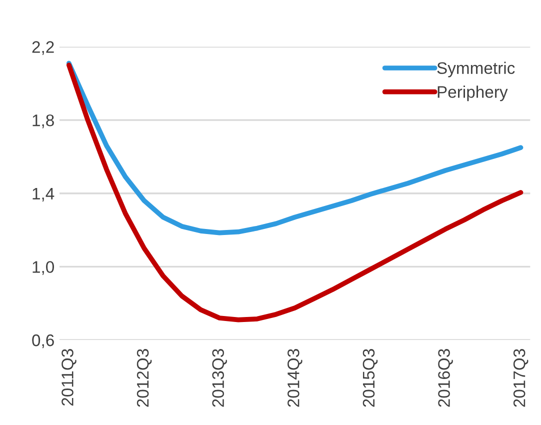  What do you see at coordinates (219, 378) in the screenshot?
I see `x-tick-label: 2013Q3` at bounding box center [219, 378].